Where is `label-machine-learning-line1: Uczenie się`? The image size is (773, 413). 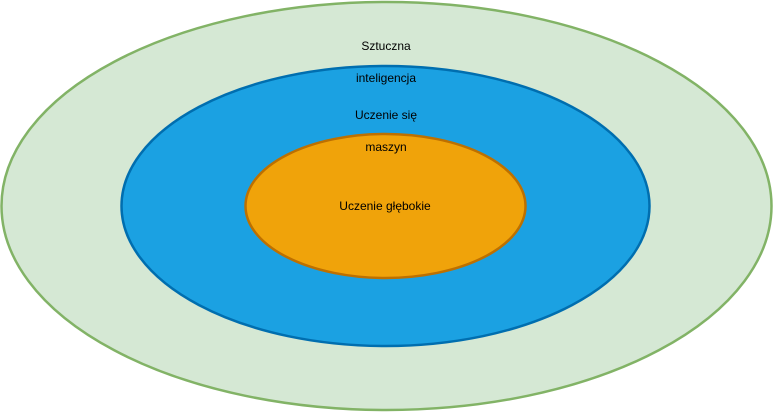
label-machine-learning-line1: Uczenie się is located at coordinates (386, 115).